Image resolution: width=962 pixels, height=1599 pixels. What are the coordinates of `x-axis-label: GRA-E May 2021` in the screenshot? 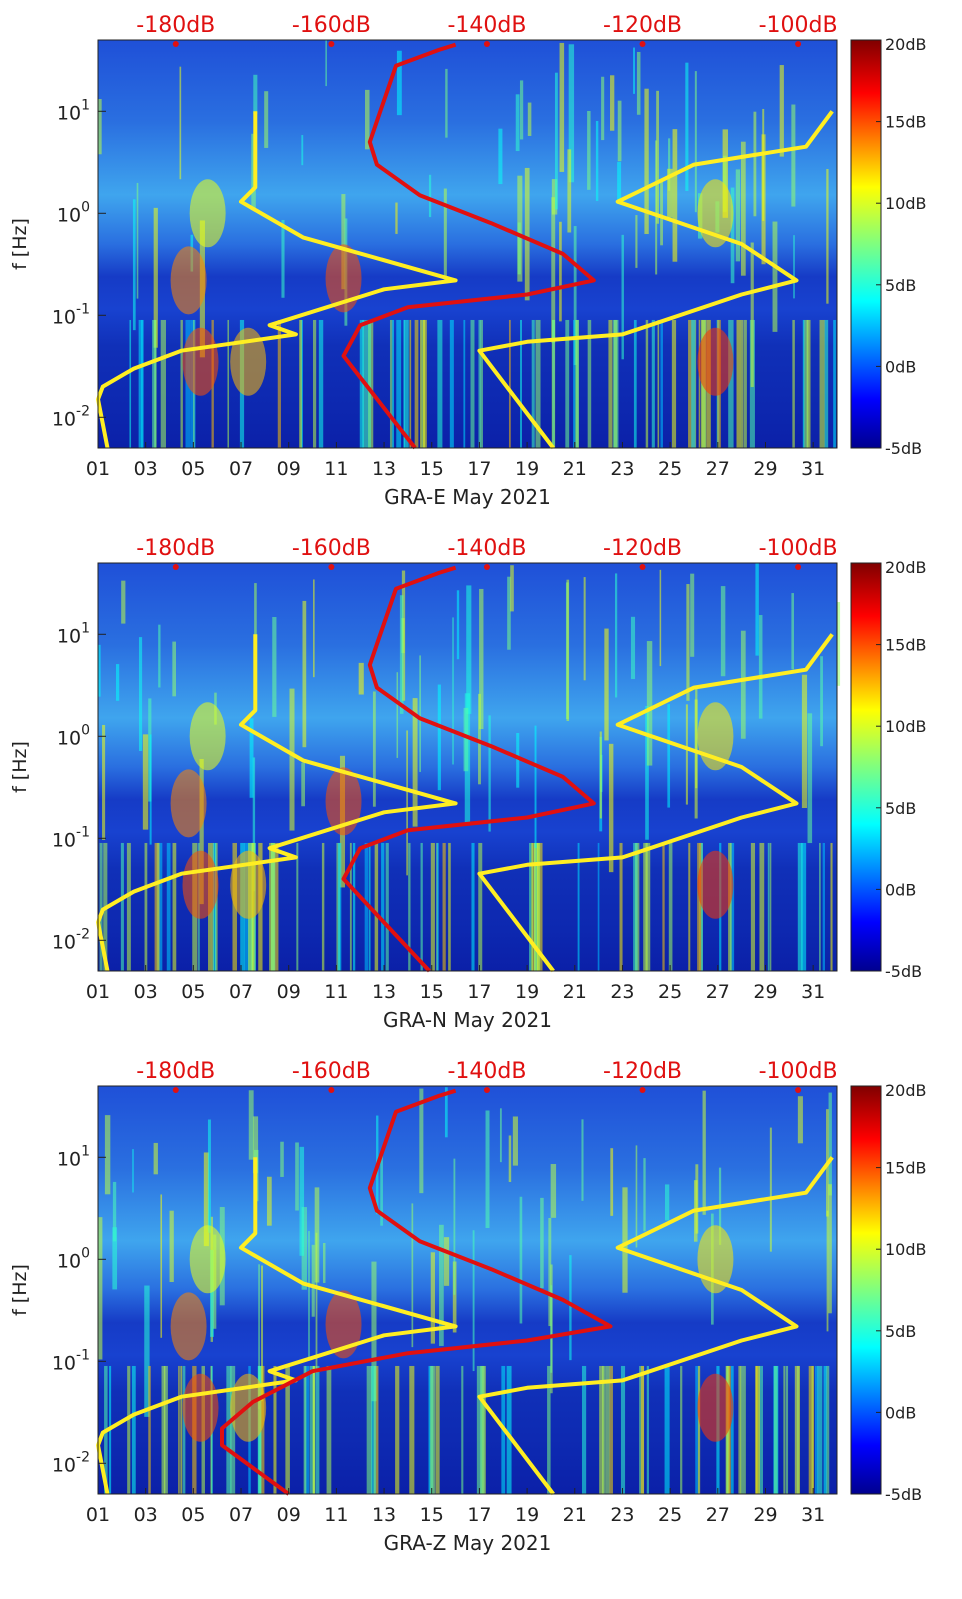 It's located at (467, 497).